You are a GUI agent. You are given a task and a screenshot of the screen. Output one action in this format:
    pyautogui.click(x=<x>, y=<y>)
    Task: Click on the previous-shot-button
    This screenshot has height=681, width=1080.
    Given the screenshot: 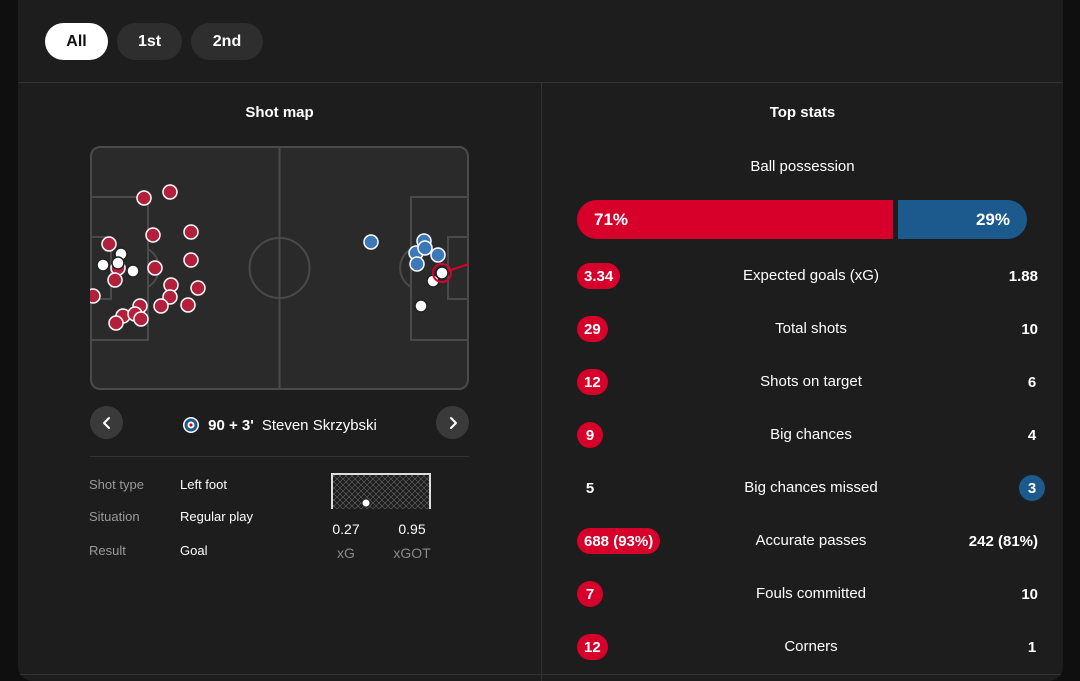 What is the action you would take?
    pyautogui.click(x=106, y=422)
    